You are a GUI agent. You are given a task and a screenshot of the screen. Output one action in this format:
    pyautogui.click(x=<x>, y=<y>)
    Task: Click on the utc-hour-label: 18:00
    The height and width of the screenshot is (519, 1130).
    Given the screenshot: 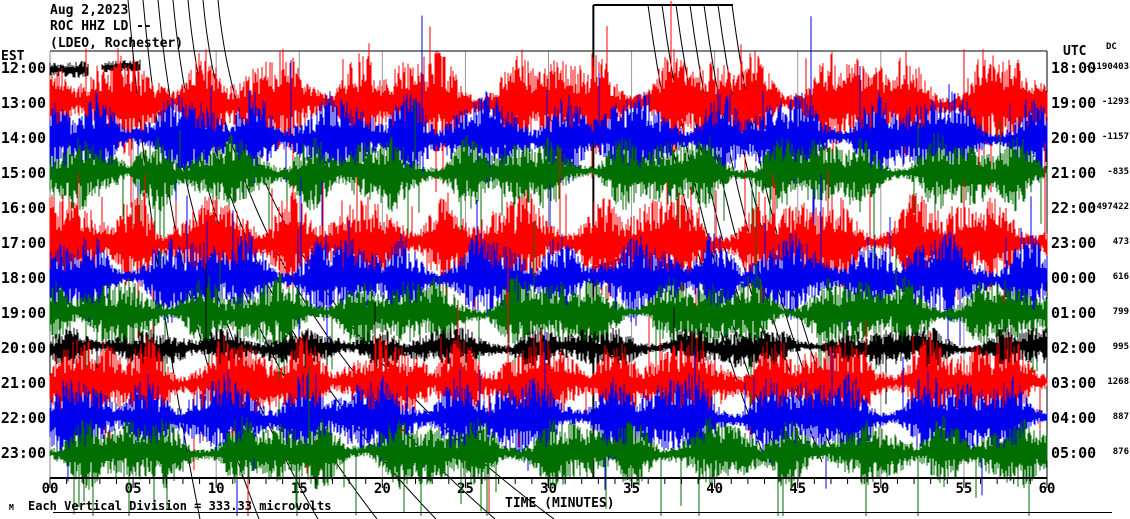 What is the action you would take?
    pyautogui.click(x=1074, y=68)
    